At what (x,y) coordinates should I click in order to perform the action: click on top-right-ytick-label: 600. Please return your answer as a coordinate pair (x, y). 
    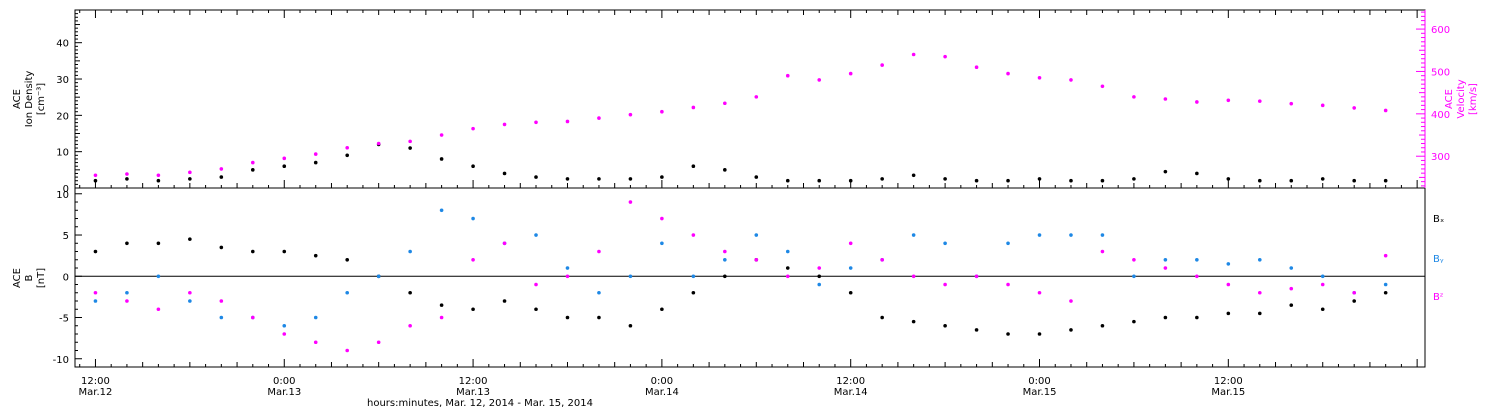
    Looking at the image, I should click on (1440, 30).